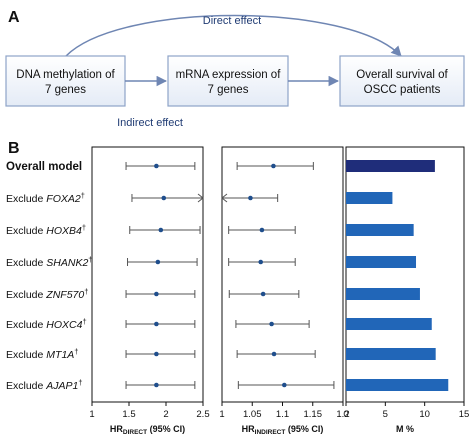 The width and height of the screenshot is (472, 435). Describe the element at coordinates (313, 414) in the screenshot. I see `x-tick-label: 1.15` at that location.